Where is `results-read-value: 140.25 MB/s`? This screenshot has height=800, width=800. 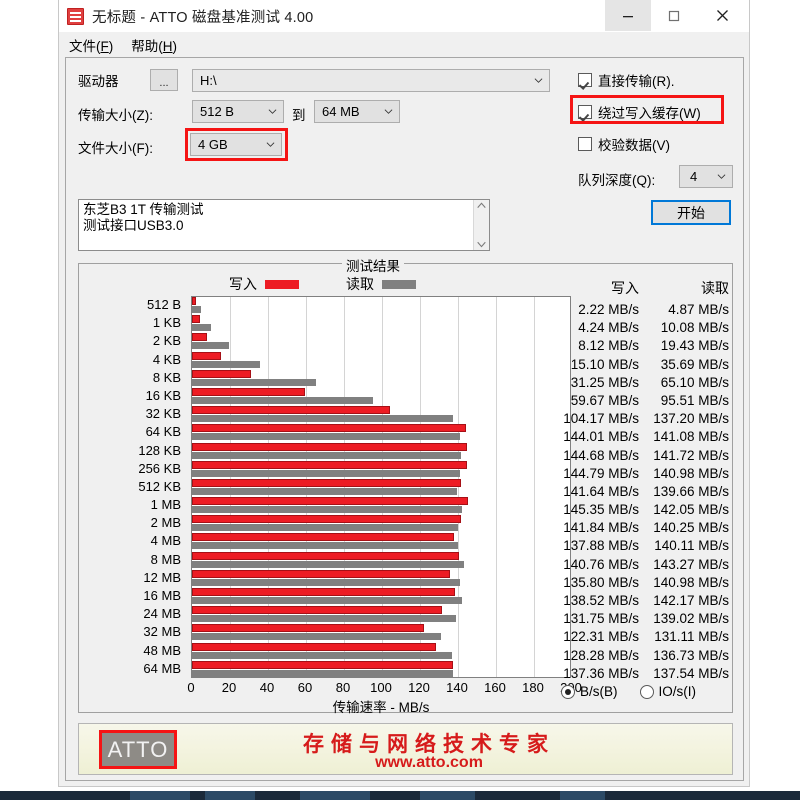 results-read-value: 140.25 MB/s is located at coordinates (691, 528).